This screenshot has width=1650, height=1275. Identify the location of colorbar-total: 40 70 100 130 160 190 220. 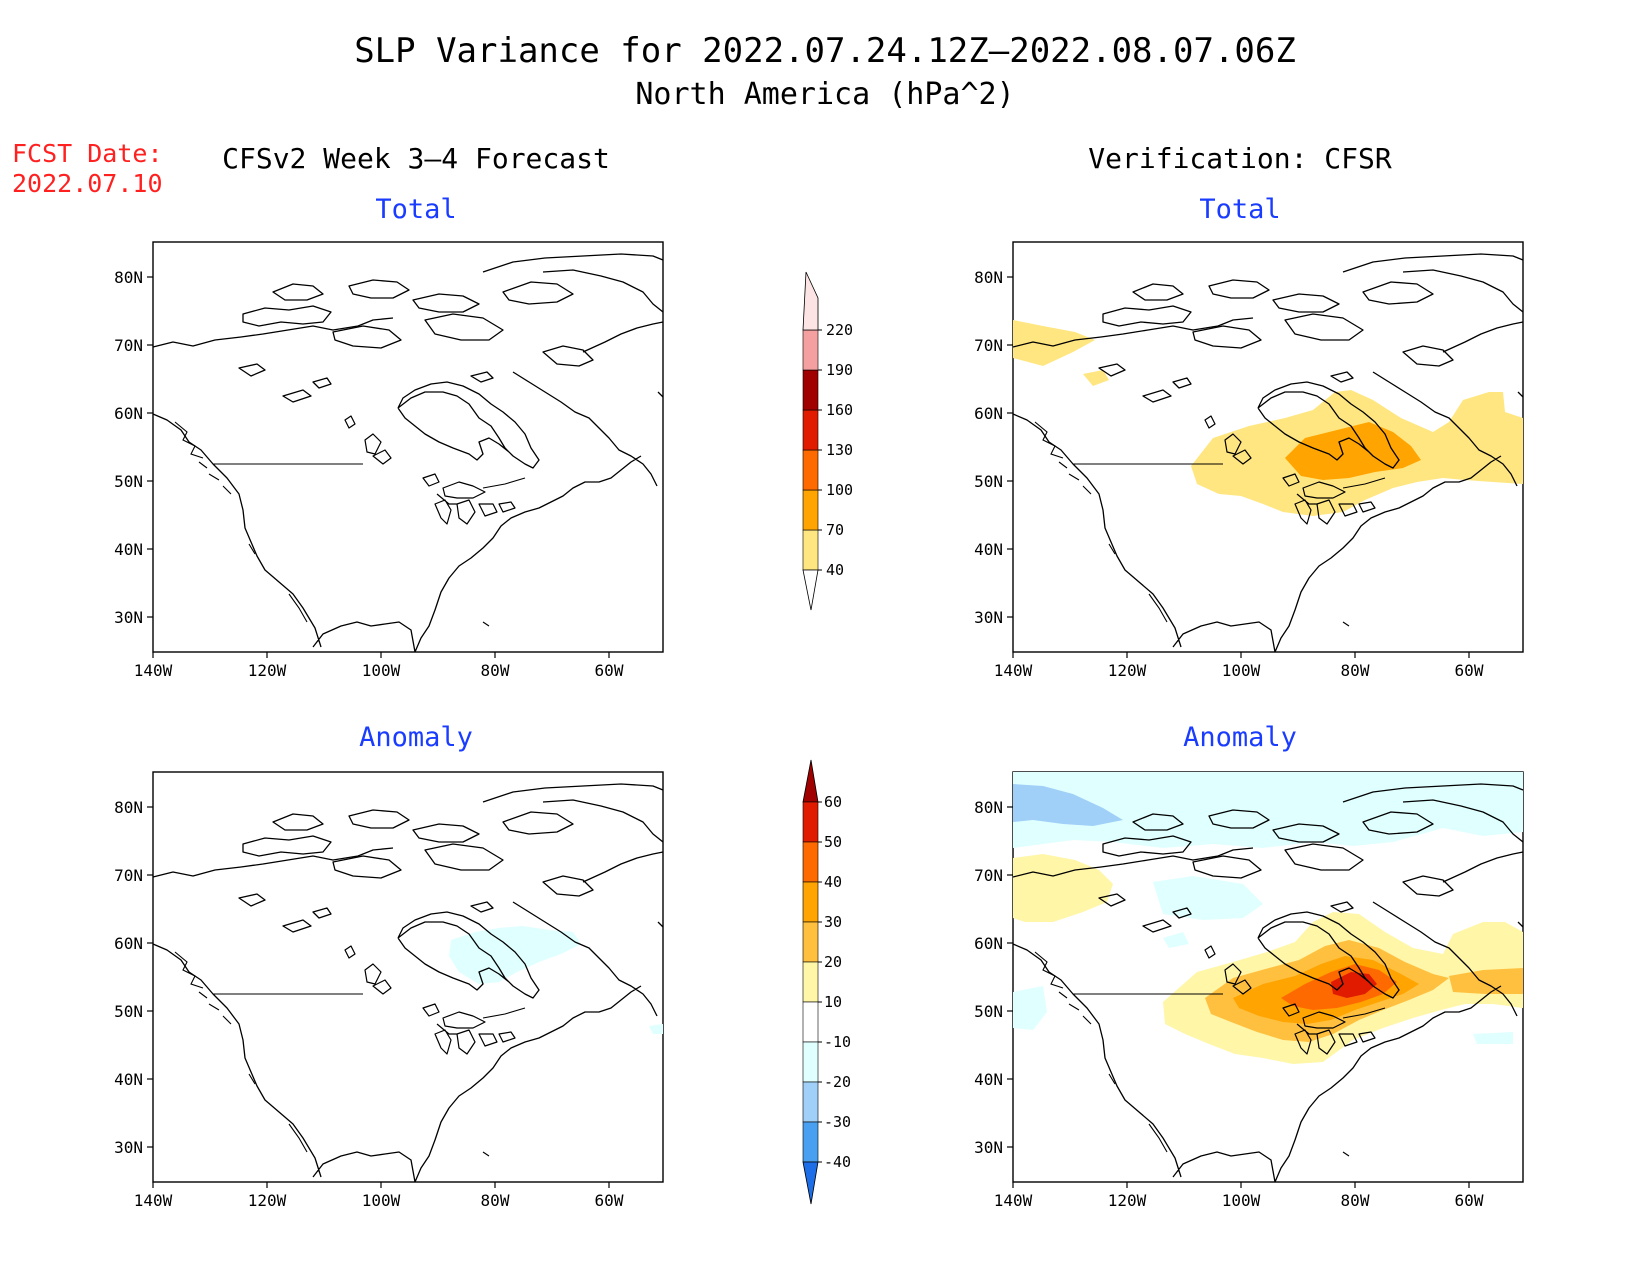
(827, 441).